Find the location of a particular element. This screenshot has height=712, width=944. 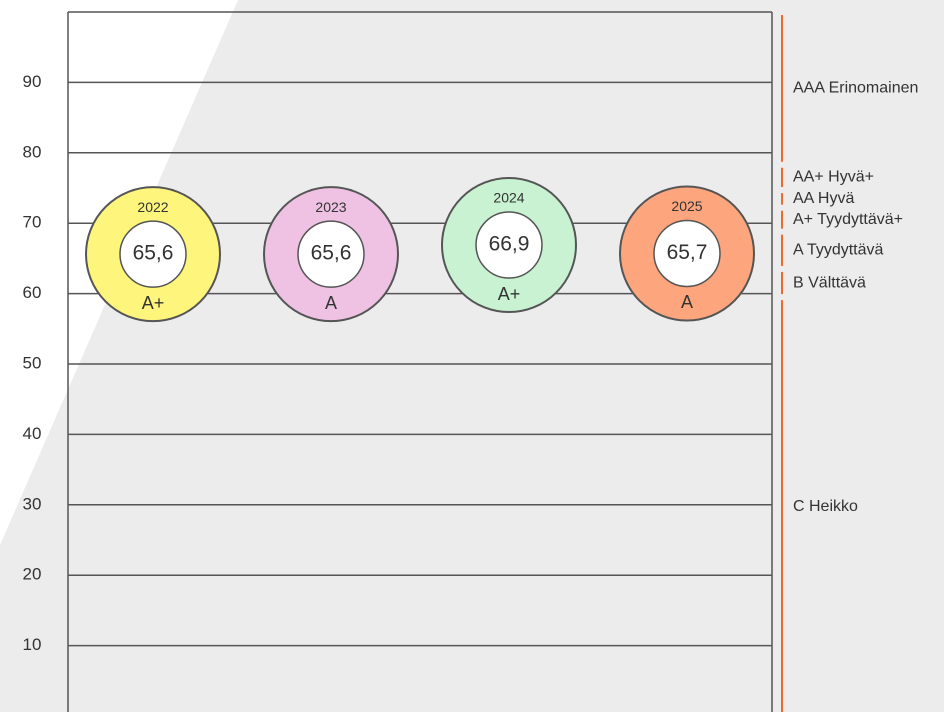

band-label: AA Hyvä is located at coordinates (823, 198).